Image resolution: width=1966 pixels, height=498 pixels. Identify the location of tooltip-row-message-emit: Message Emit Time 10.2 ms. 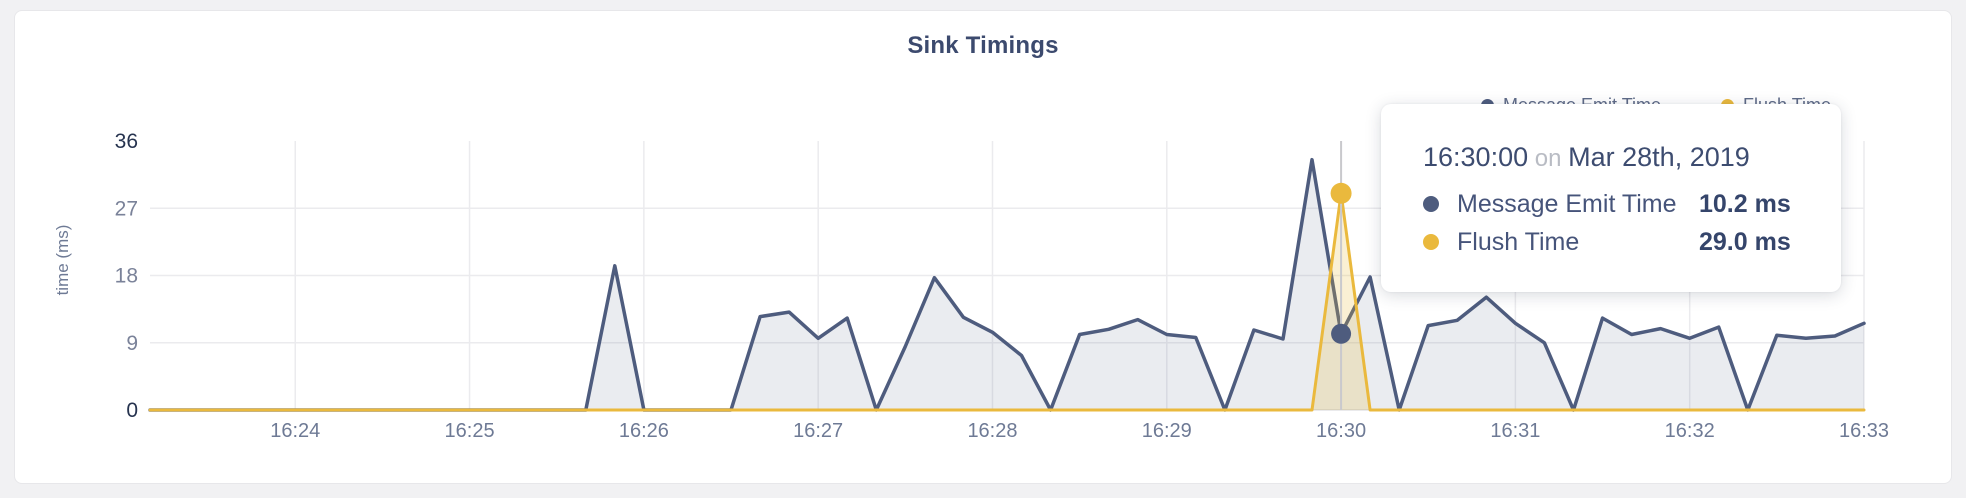
(1617, 204).